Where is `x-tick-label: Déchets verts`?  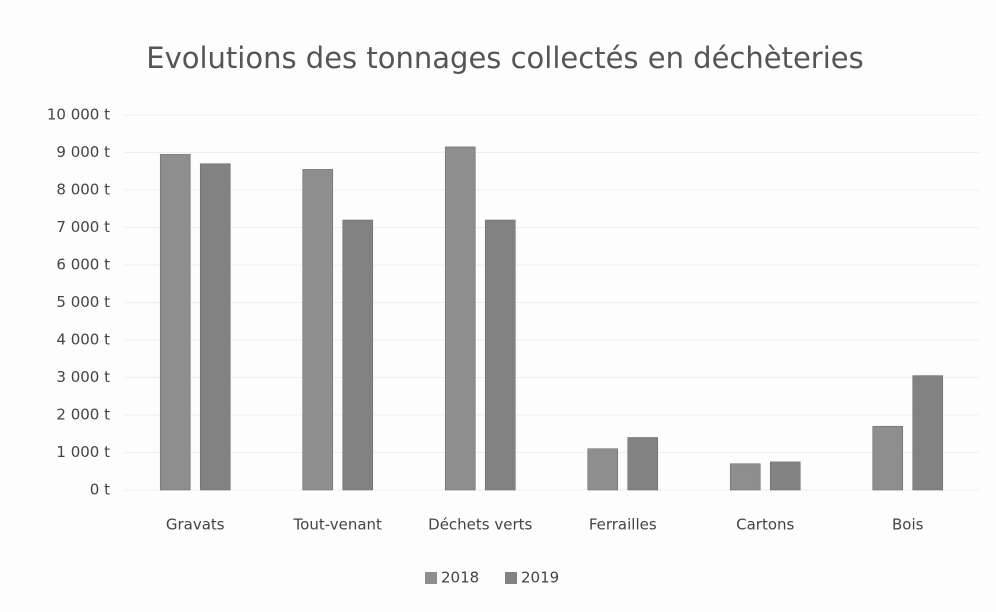
x-tick-label: Déchets verts is located at coordinates (480, 525).